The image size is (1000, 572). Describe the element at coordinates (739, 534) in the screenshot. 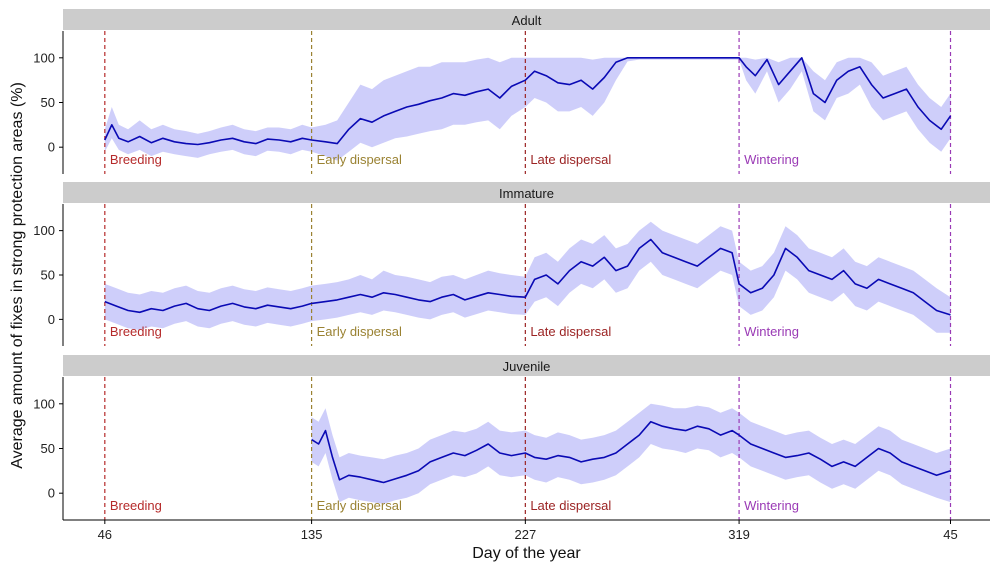

I see `x-tick-label: 319` at that location.